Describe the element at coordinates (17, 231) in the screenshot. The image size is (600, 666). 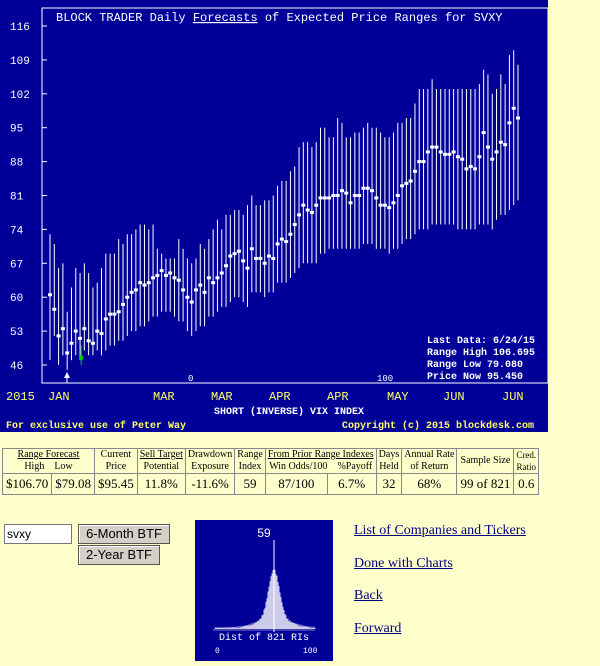
I see `y-tick-label: 74` at that location.